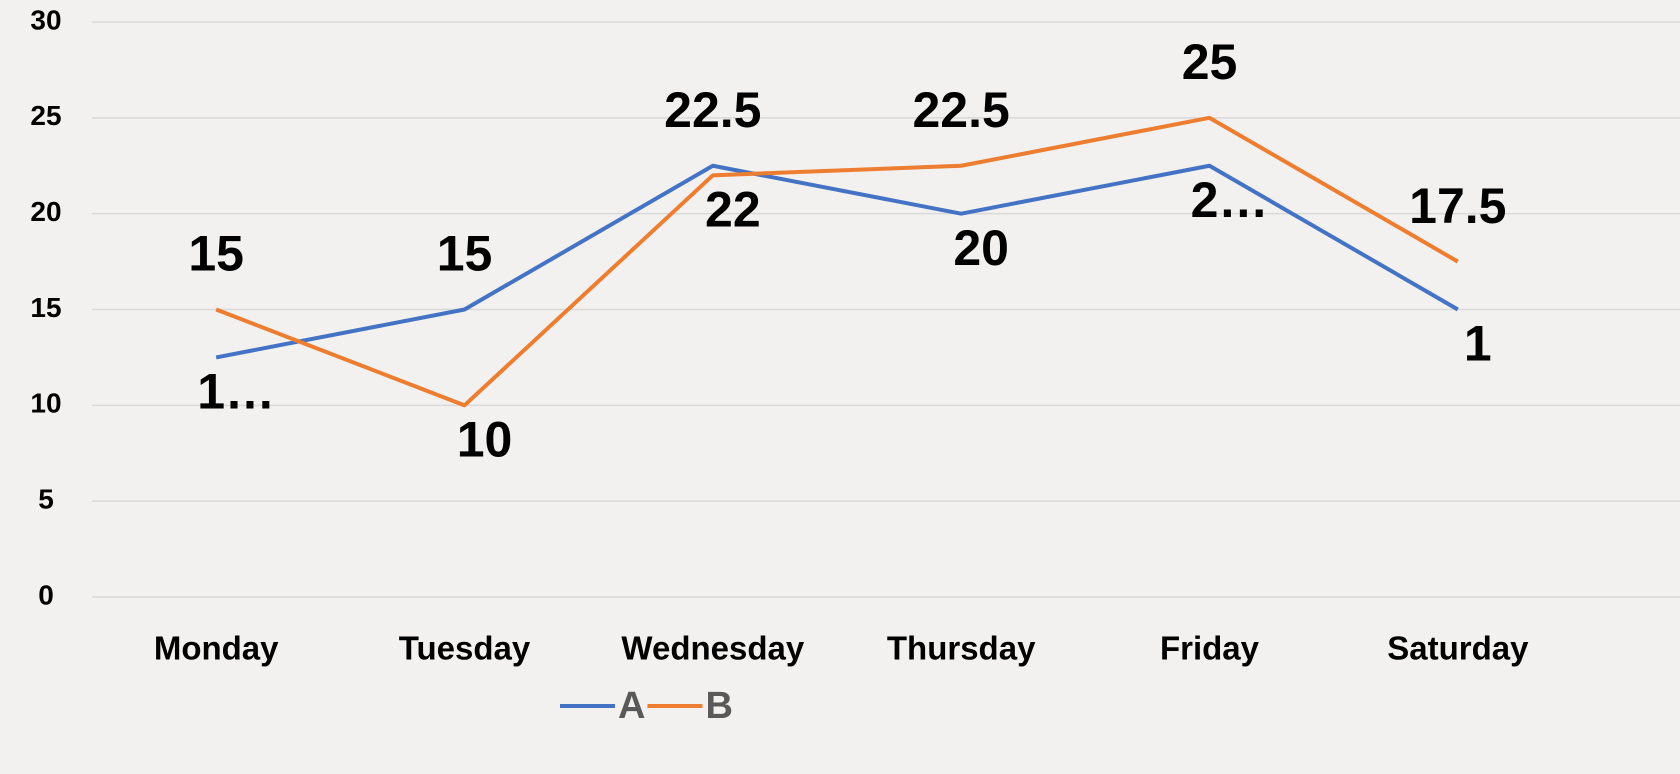 The width and height of the screenshot is (1680, 774). I want to click on data-label: 22, so click(733, 210).